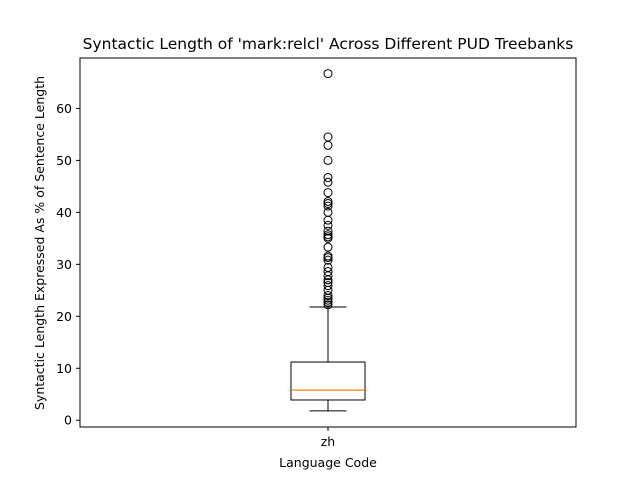 The width and height of the screenshot is (640, 480). I want to click on y-tick-label: 40, so click(64, 212).